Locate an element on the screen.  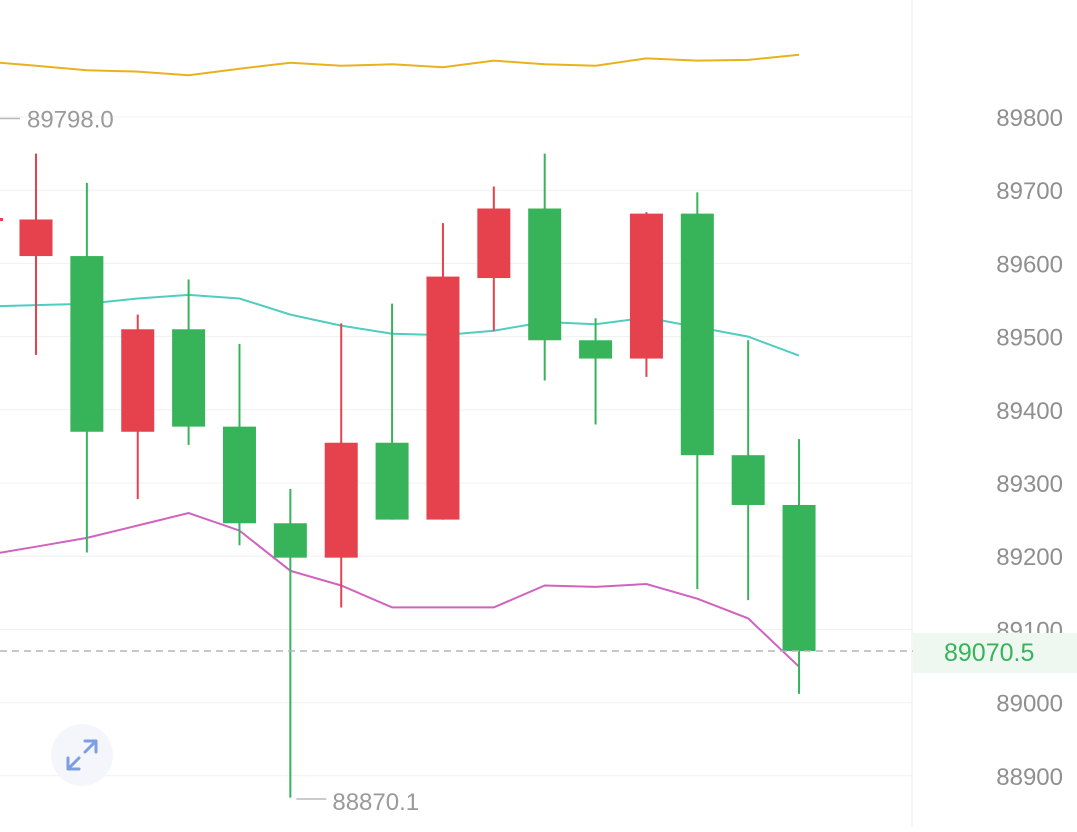
candle-partial is located at coordinates (1, 220).